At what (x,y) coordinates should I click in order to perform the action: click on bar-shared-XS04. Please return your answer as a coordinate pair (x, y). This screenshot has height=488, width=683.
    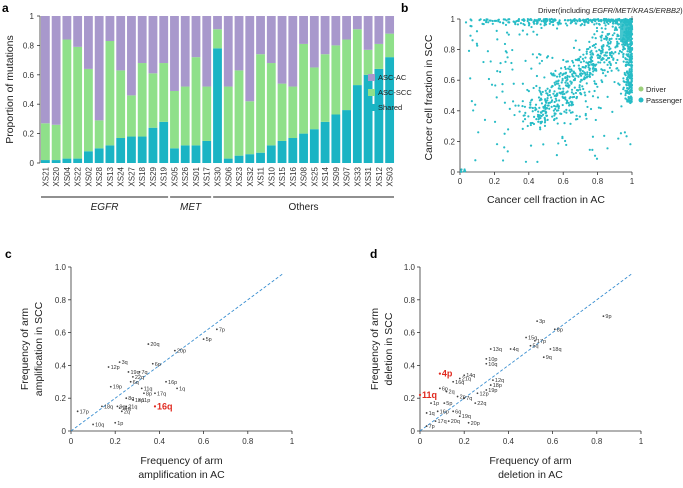
    Looking at the image, I should click on (67, 160).